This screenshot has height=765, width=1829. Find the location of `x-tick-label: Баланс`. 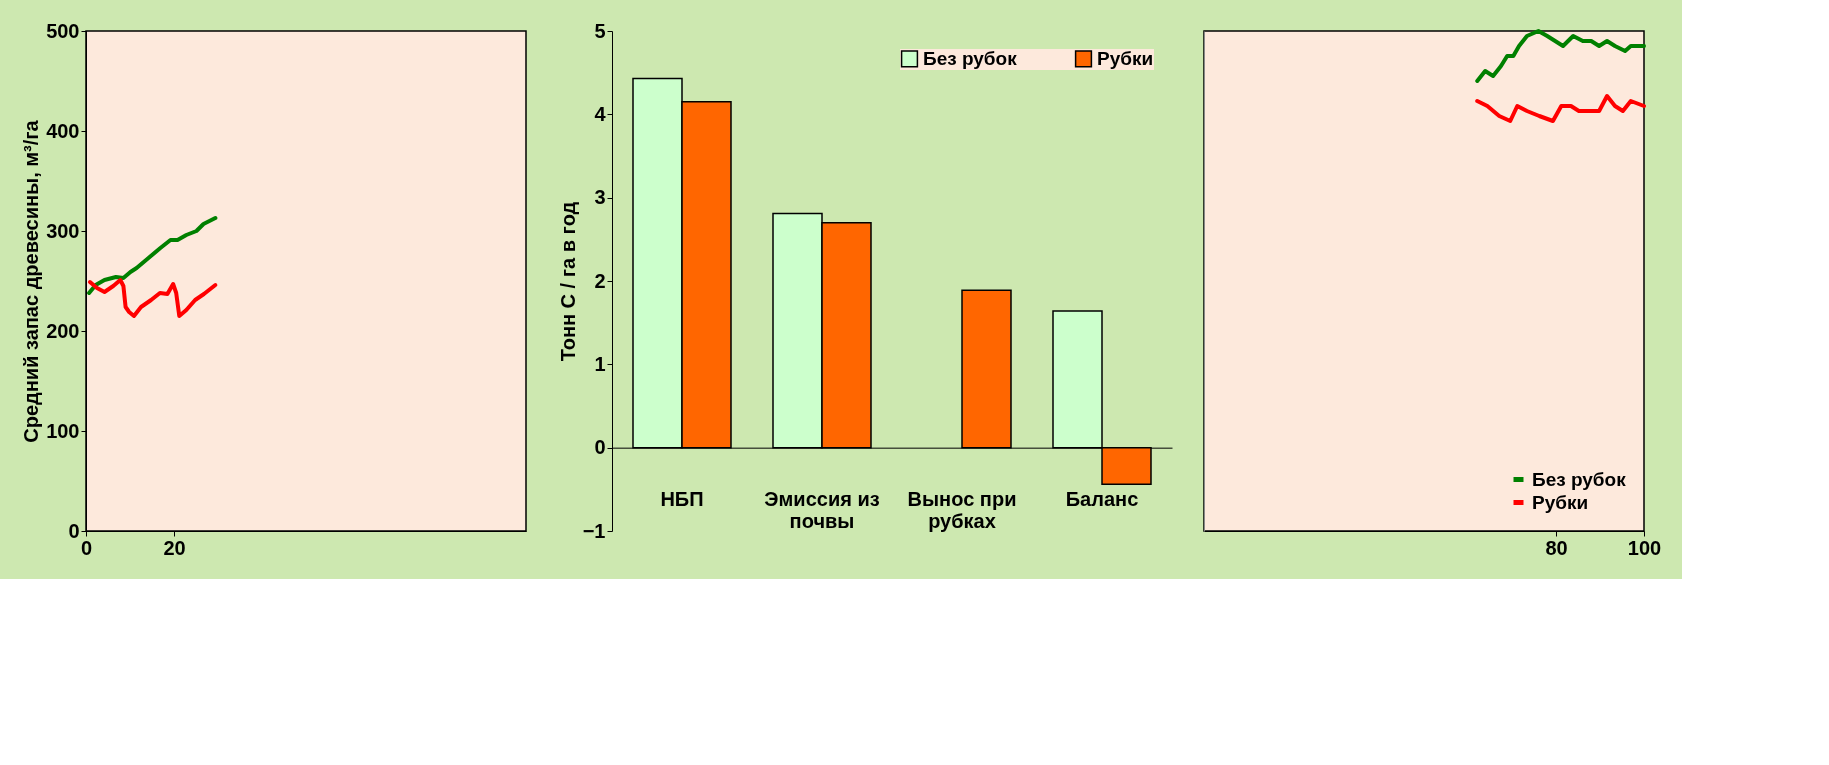

x-tick-label: Баланс is located at coordinates (1102, 499).